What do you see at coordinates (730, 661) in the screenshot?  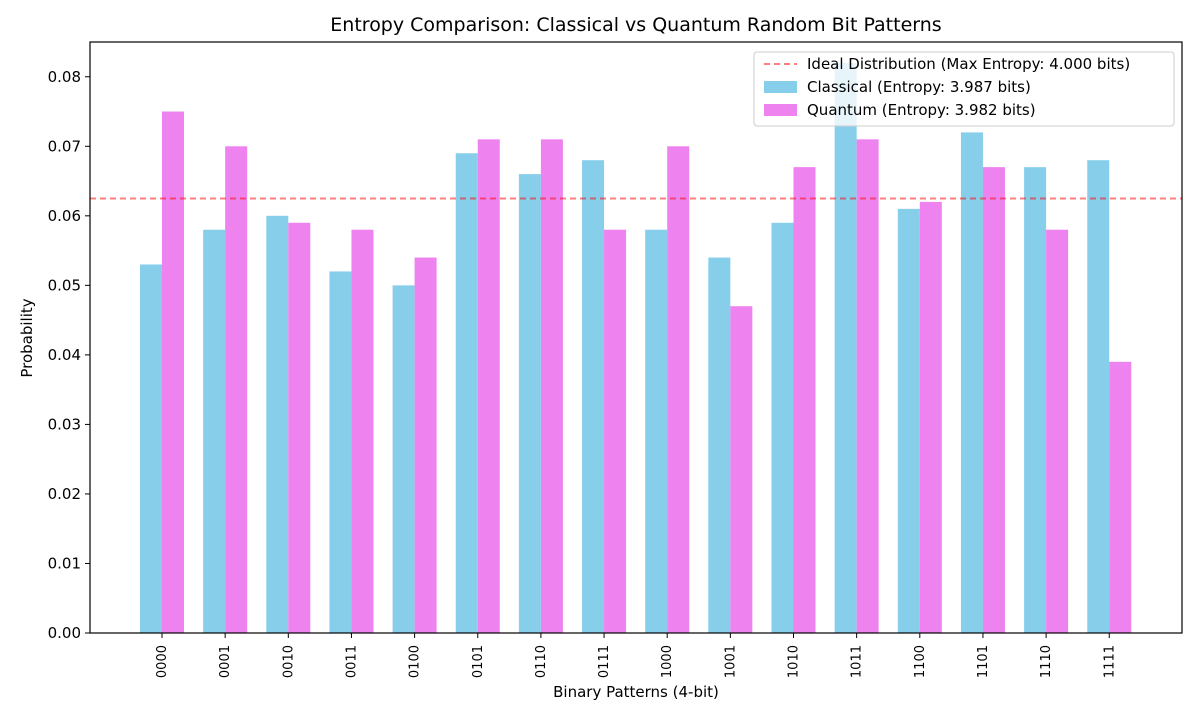 I see `x-tick-label: 1001` at bounding box center [730, 661].